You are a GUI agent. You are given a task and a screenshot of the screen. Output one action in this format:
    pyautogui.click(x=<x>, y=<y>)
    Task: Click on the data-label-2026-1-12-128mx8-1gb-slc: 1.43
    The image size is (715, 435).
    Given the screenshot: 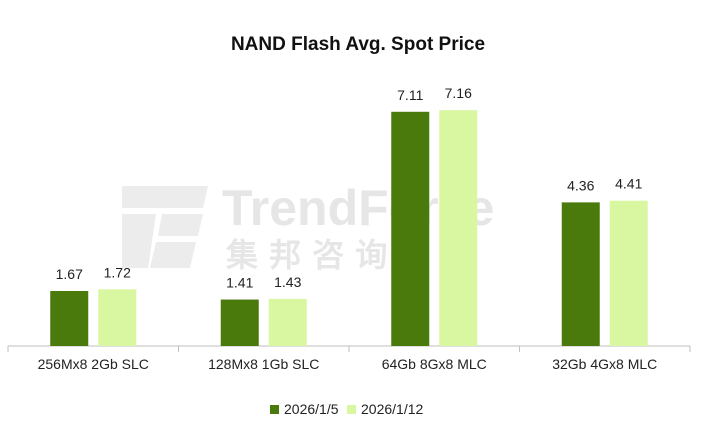 What is the action you would take?
    pyautogui.click(x=287, y=282)
    